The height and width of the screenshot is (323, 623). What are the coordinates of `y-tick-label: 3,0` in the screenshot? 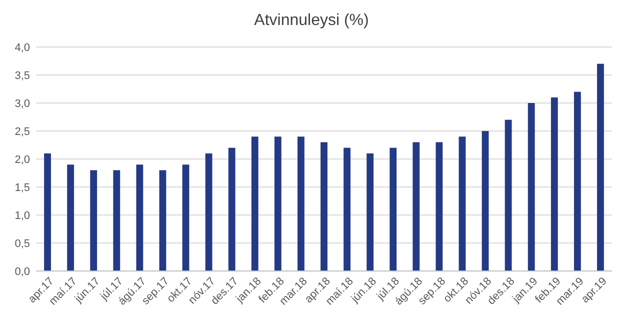 It's located at (22, 104).